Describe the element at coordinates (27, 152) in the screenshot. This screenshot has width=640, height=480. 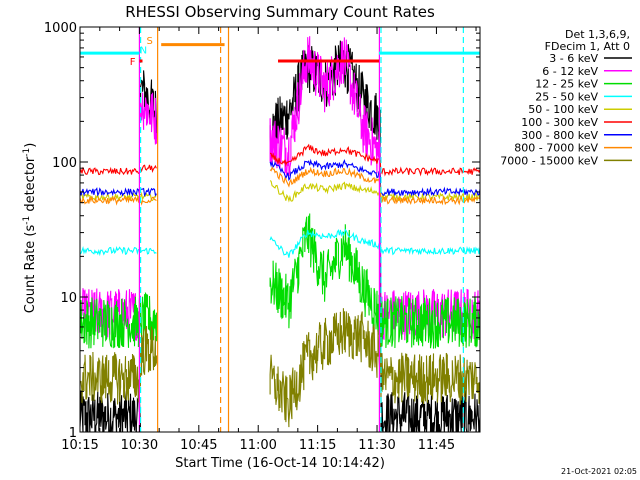
I see `y-axis-label-exp-2: -1` at that location.